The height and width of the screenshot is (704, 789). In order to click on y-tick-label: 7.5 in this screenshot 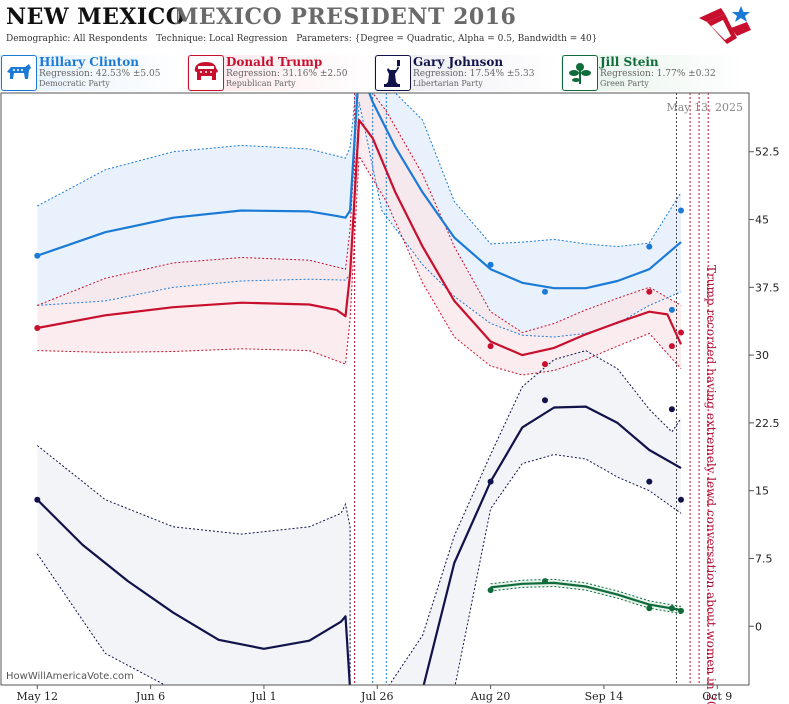, I will do `click(764, 558)`.